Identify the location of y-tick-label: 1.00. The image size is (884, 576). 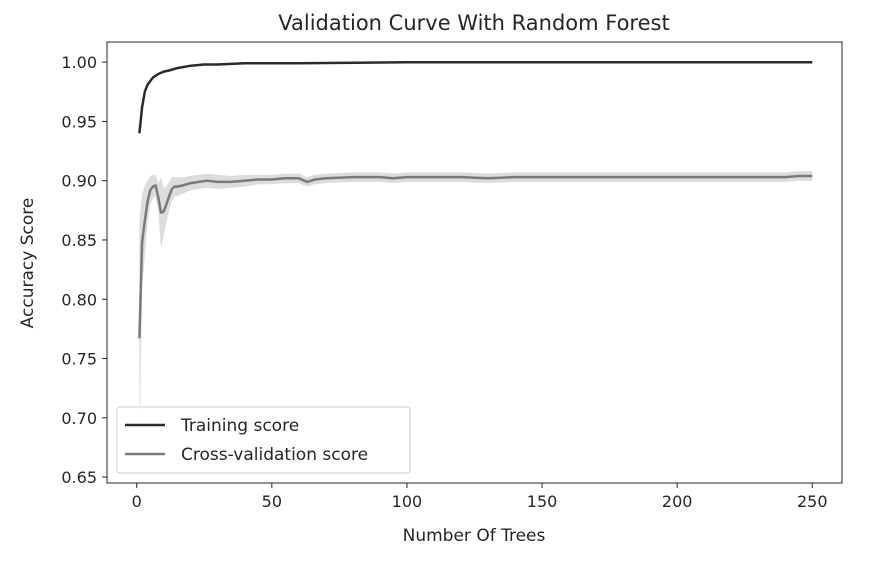
(79, 62).